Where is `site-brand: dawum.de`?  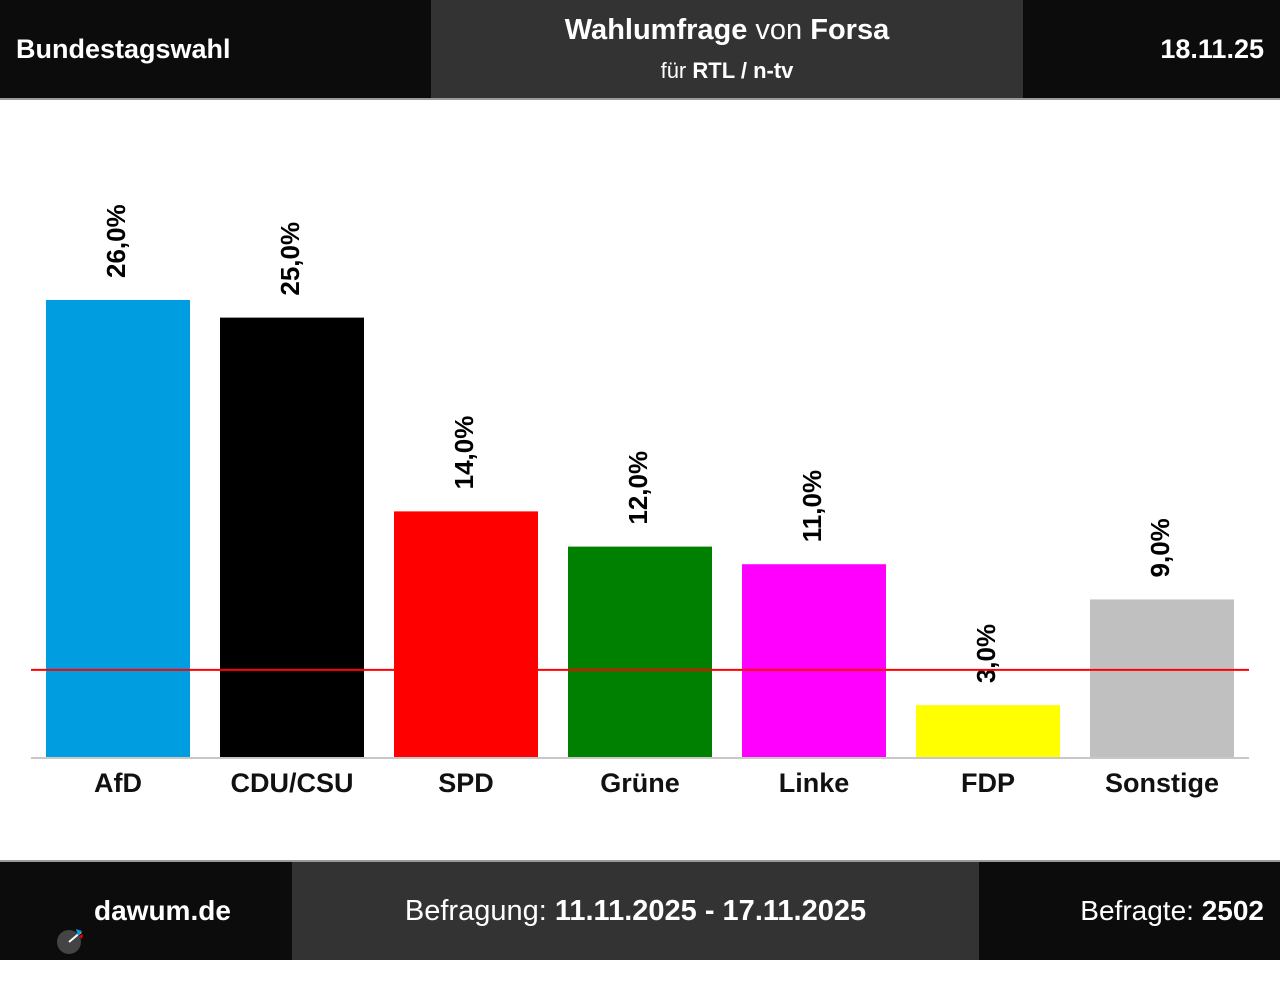
site-brand: dawum.de is located at coordinates (143, 911).